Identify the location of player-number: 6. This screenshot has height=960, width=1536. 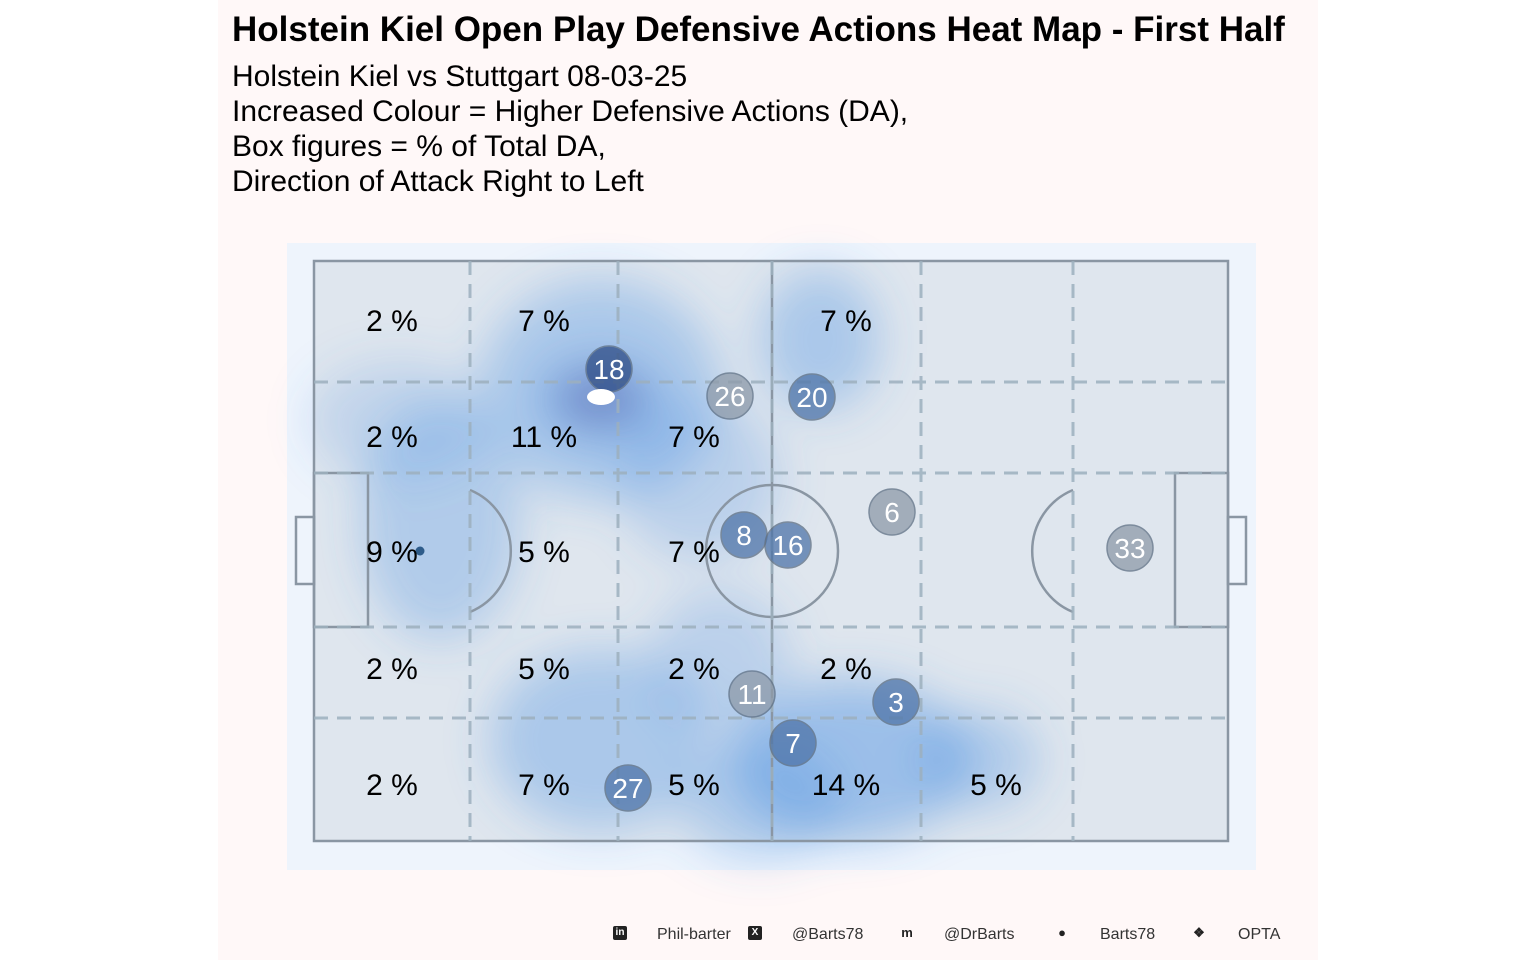
(892, 512).